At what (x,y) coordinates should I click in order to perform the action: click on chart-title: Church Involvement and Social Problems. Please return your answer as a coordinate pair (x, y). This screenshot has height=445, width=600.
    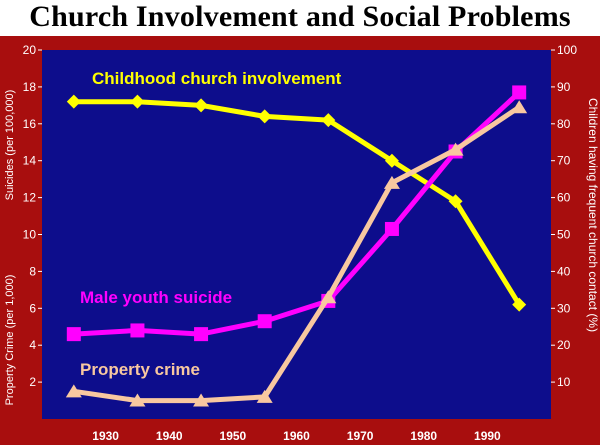
    Looking at the image, I should click on (300, 16).